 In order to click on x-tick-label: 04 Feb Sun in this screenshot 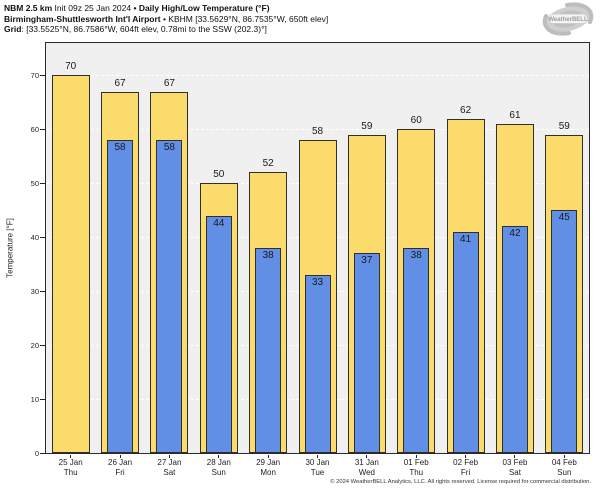, I will do `click(564, 468)`.